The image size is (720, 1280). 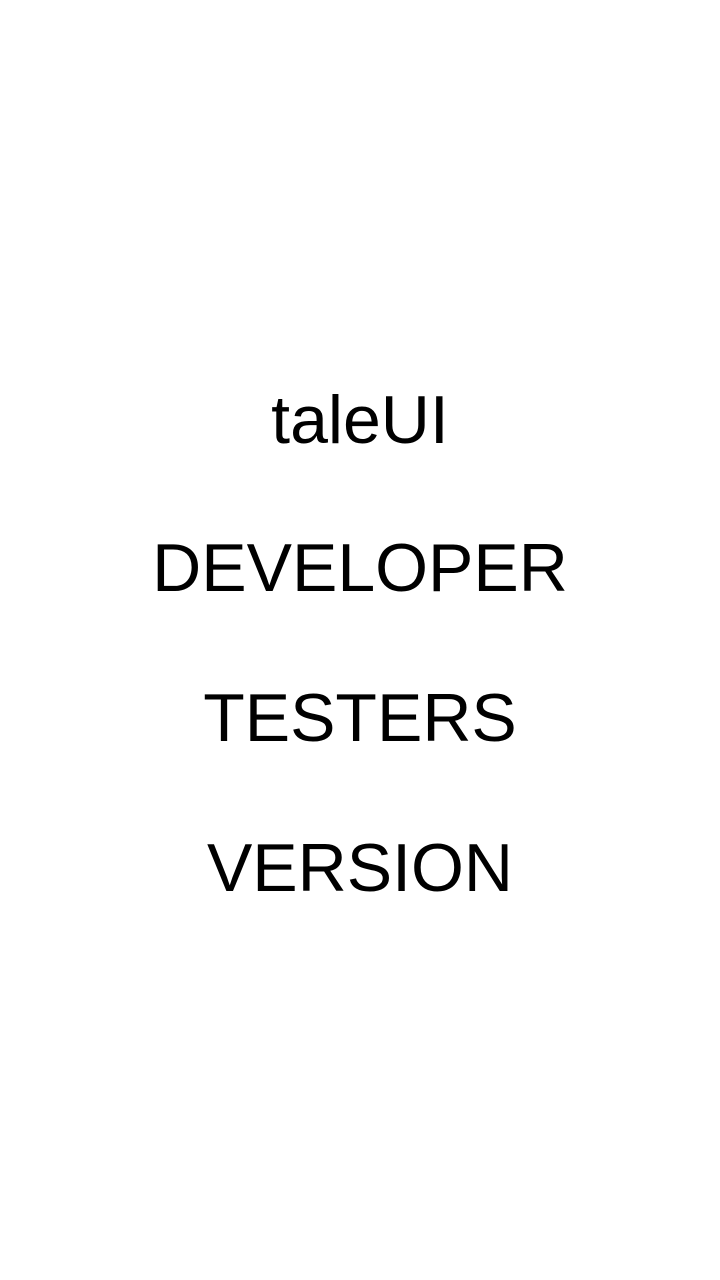 What do you see at coordinates (360, 718) in the screenshot?
I see `version-line-testers: TESTERS` at bounding box center [360, 718].